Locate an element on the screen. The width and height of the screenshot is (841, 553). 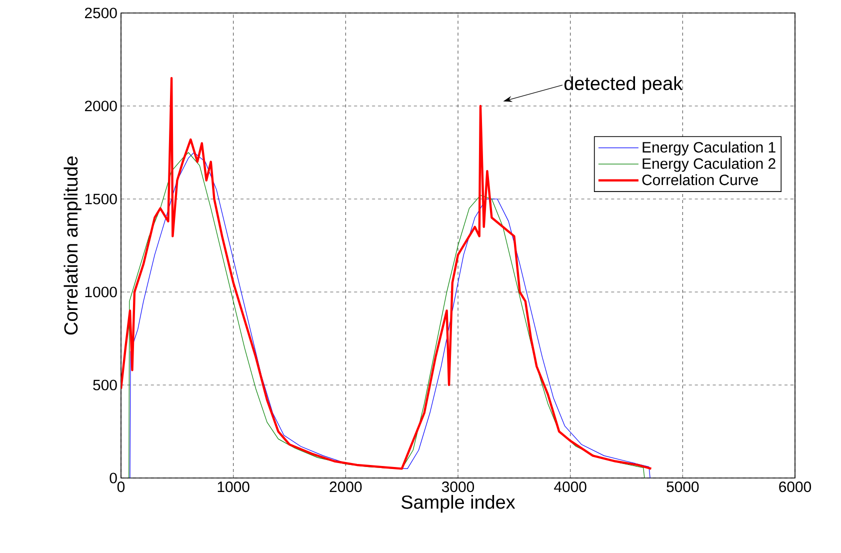
legend-label: Energy Caculation 2 is located at coordinates (709, 165).